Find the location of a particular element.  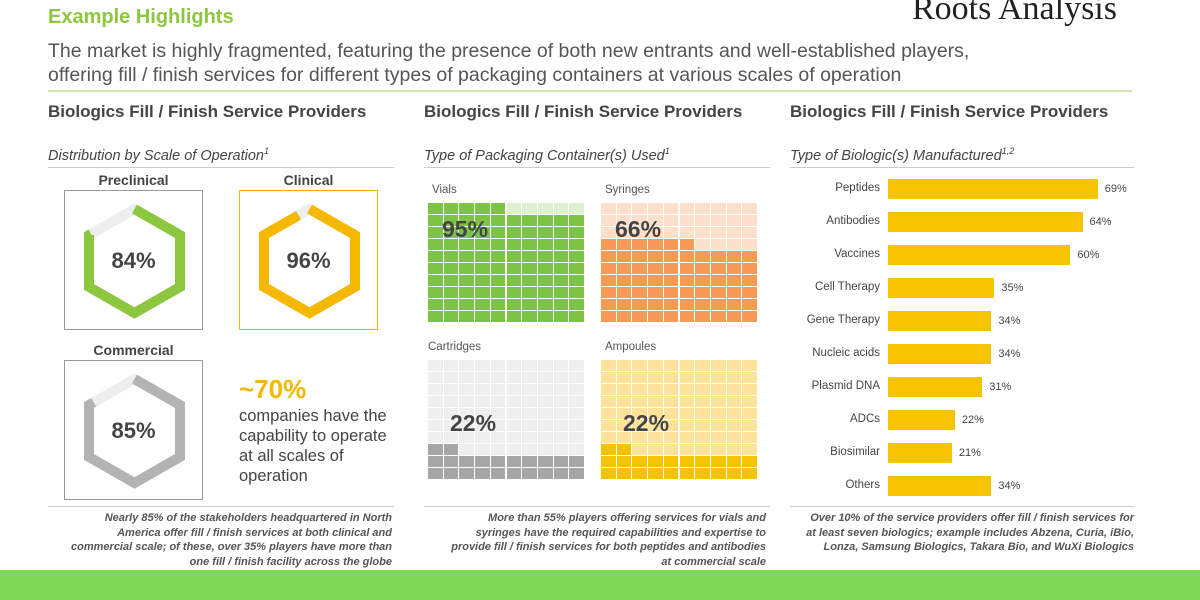

gauge-fill is located at coordinates (134, 261).